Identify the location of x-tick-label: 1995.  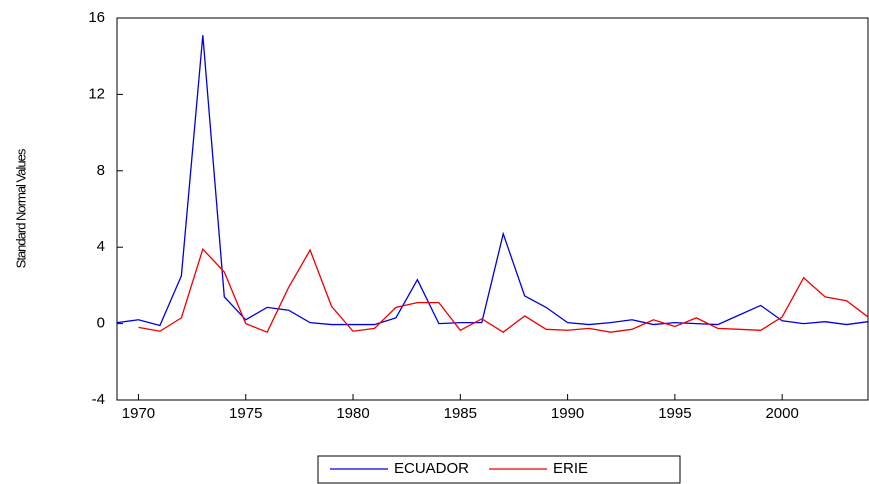
(674, 413).